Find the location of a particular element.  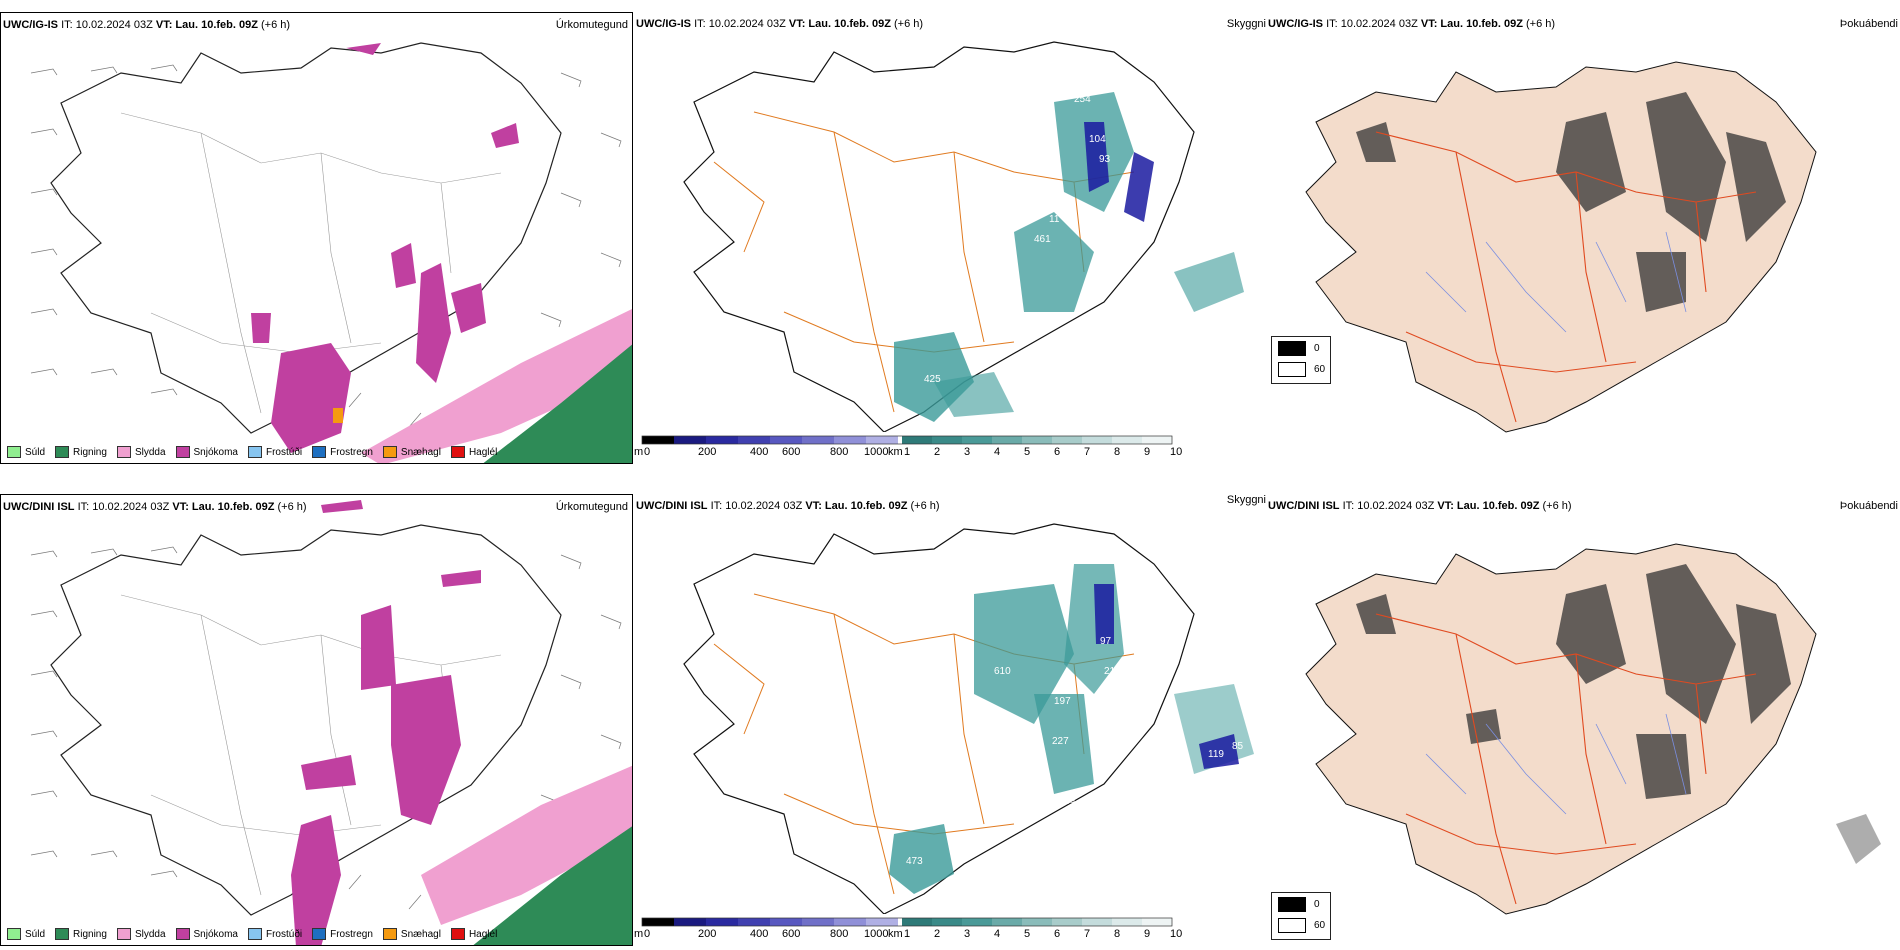

scale-tick: 1000 is located at coordinates (876, 934).